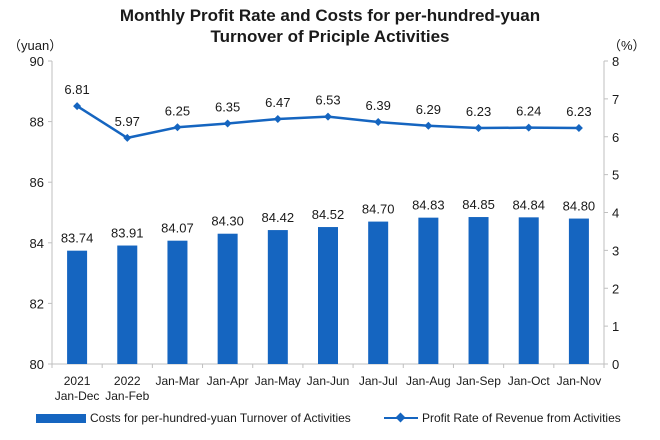  What do you see at coordinates (579, 381) in the screenshot?
I see `x-tick-label: Jan-Nov` at bounding box center [579, 381].